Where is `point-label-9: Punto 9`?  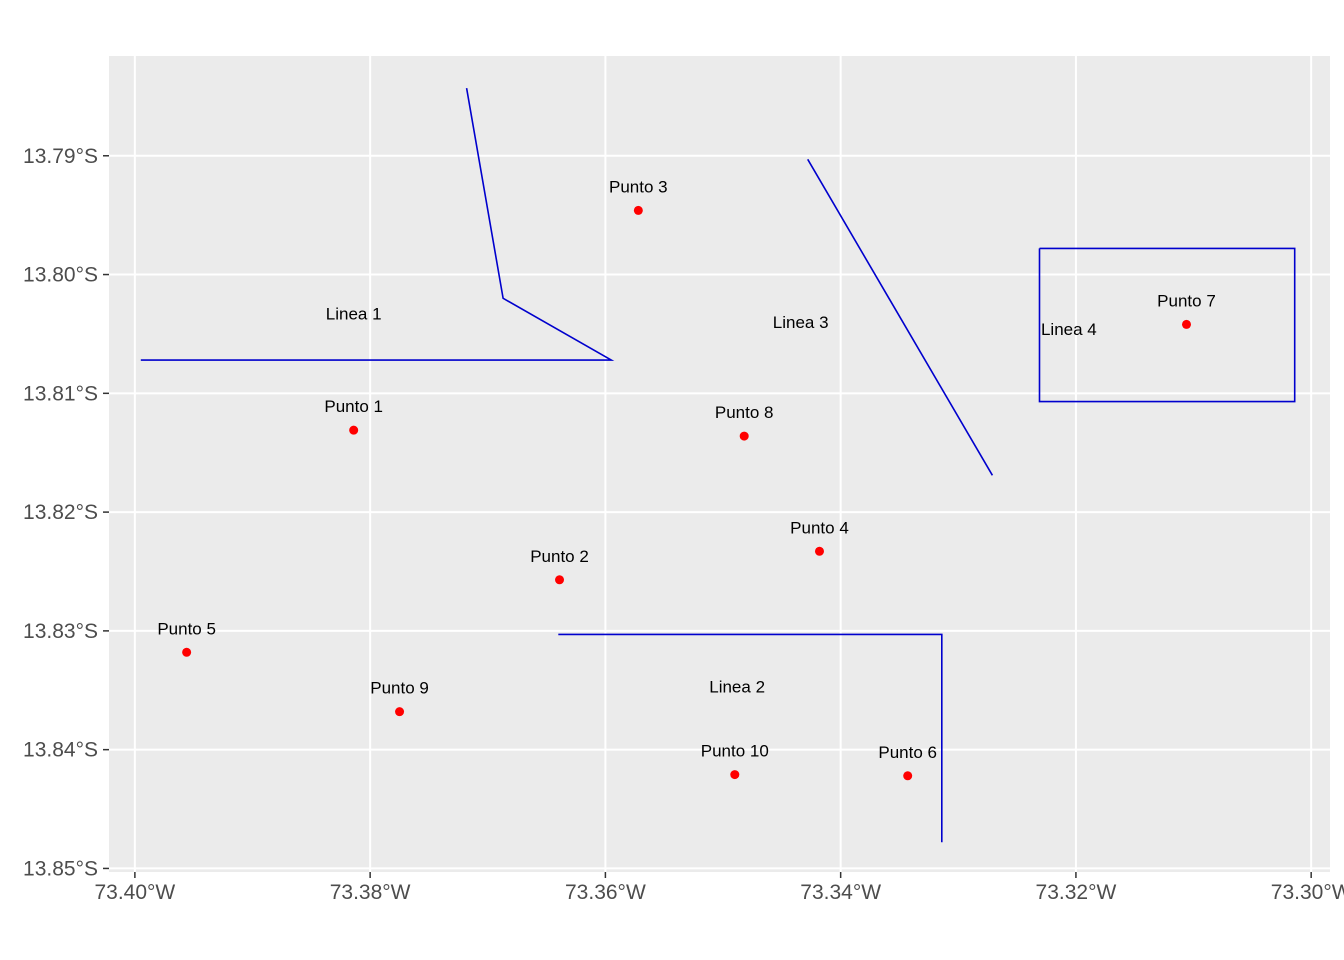
point-label-9: Punto 9 is located at coordinates (399, 688).